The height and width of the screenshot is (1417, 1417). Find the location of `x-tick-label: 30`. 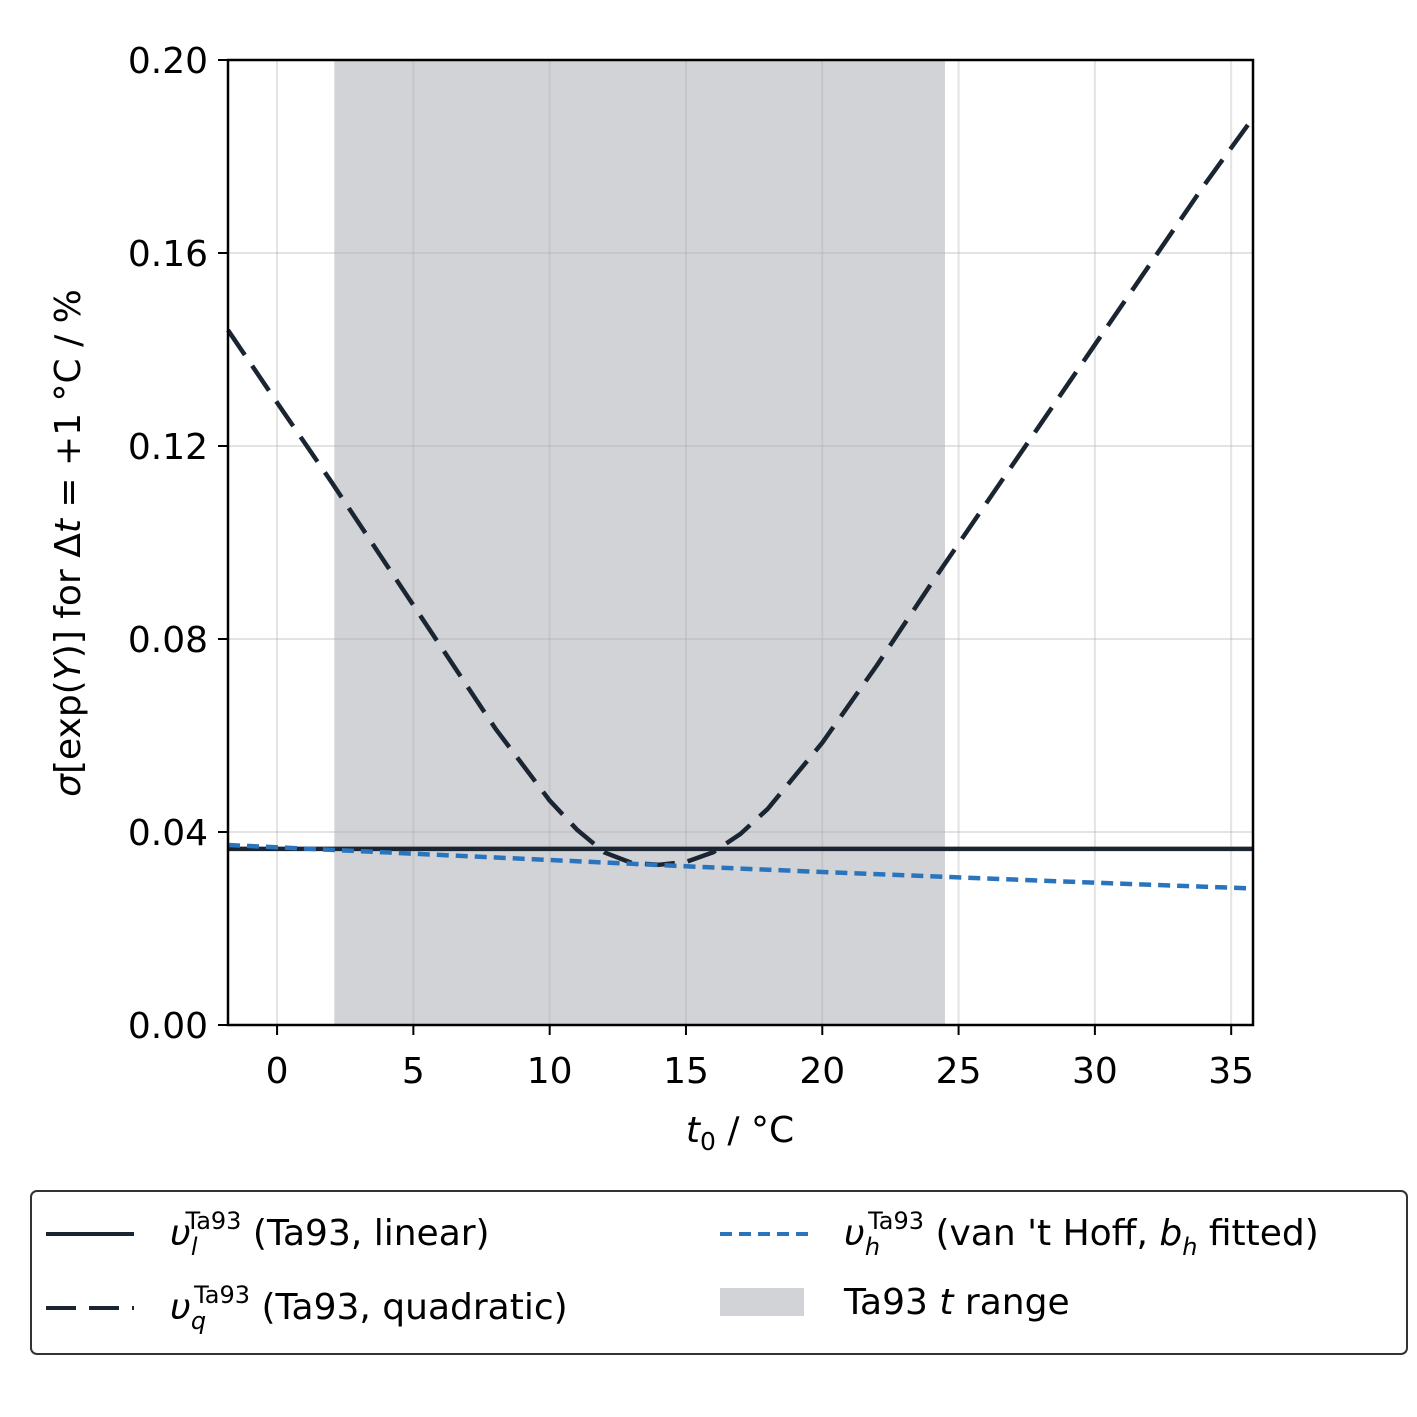

x-tick-label: 30 is located at coordinates (1095, 1071).